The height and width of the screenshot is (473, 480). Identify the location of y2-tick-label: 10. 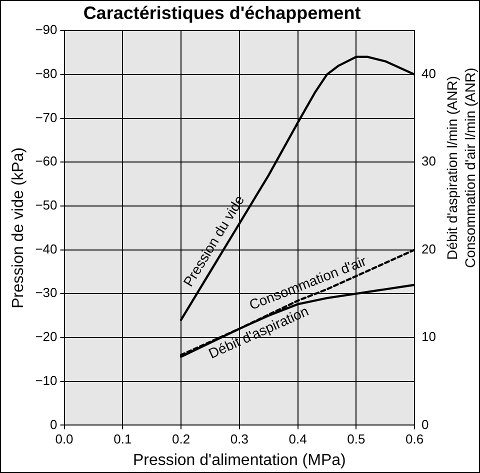
(429, 336).